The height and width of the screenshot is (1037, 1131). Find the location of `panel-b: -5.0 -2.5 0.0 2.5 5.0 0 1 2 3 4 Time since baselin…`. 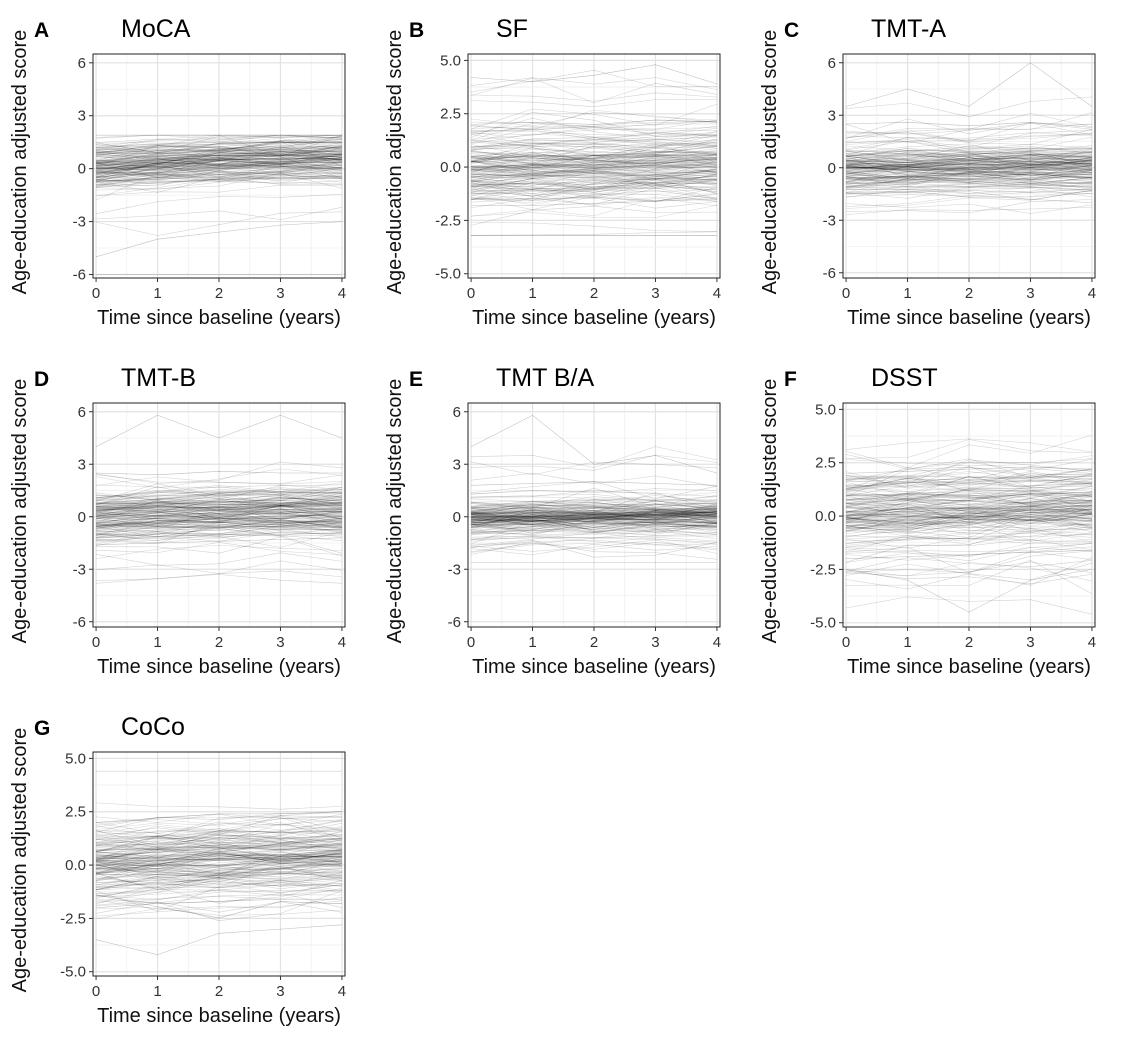

panel-b: -5.0 -2.5 0.0 2.5 5.0 0 1 2 3 4 Time since baselin… is located at coordinates (552, 172).